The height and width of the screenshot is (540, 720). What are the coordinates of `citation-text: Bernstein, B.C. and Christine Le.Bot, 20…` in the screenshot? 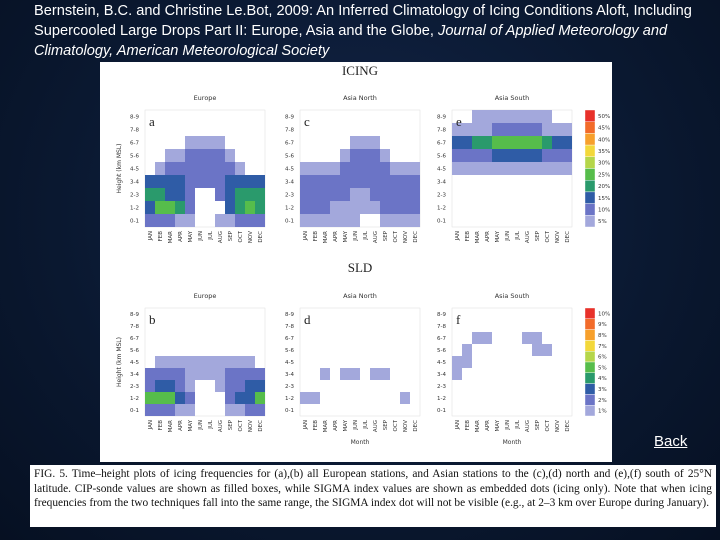 It's located at (363, 21).